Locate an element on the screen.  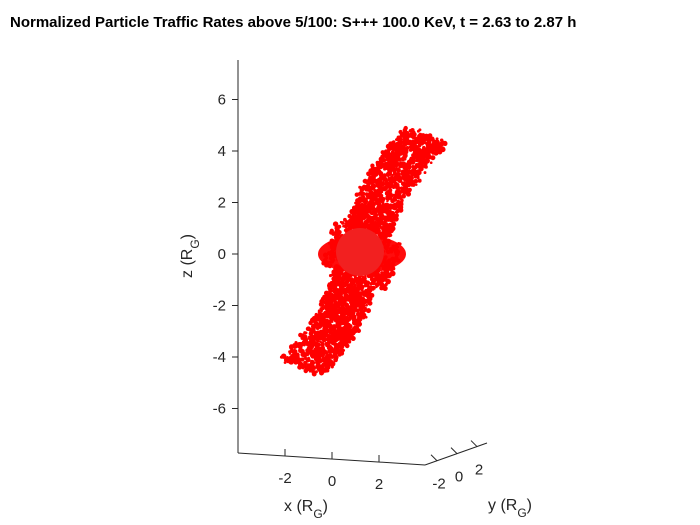
y-ticks: -2 0 2 is located at coordinates (456, 466).